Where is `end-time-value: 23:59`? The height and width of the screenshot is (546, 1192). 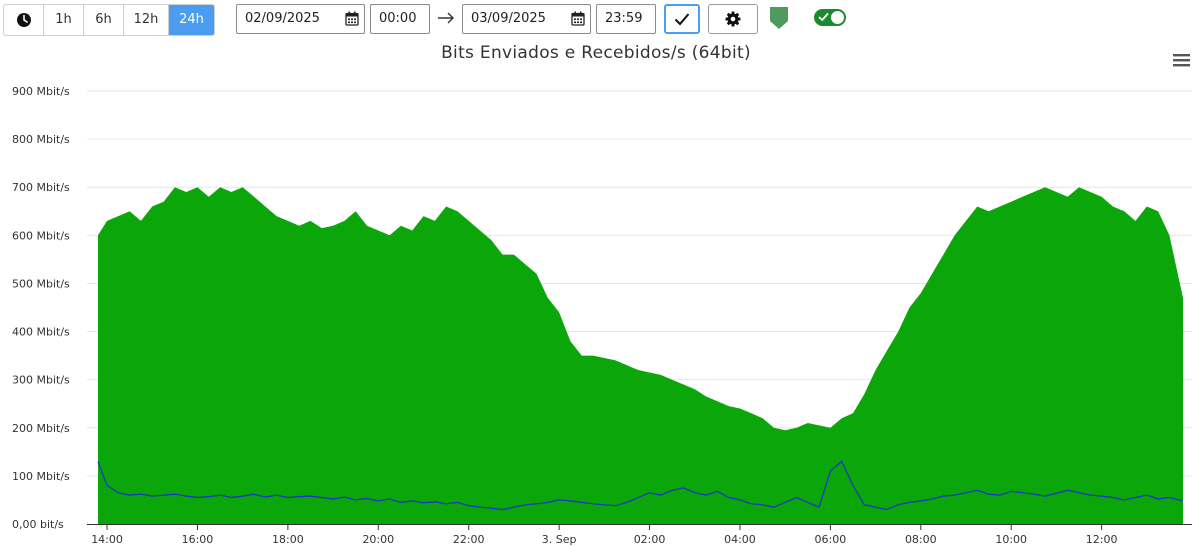
end-time-value: 23:59 is located at coordinates (624, 18).